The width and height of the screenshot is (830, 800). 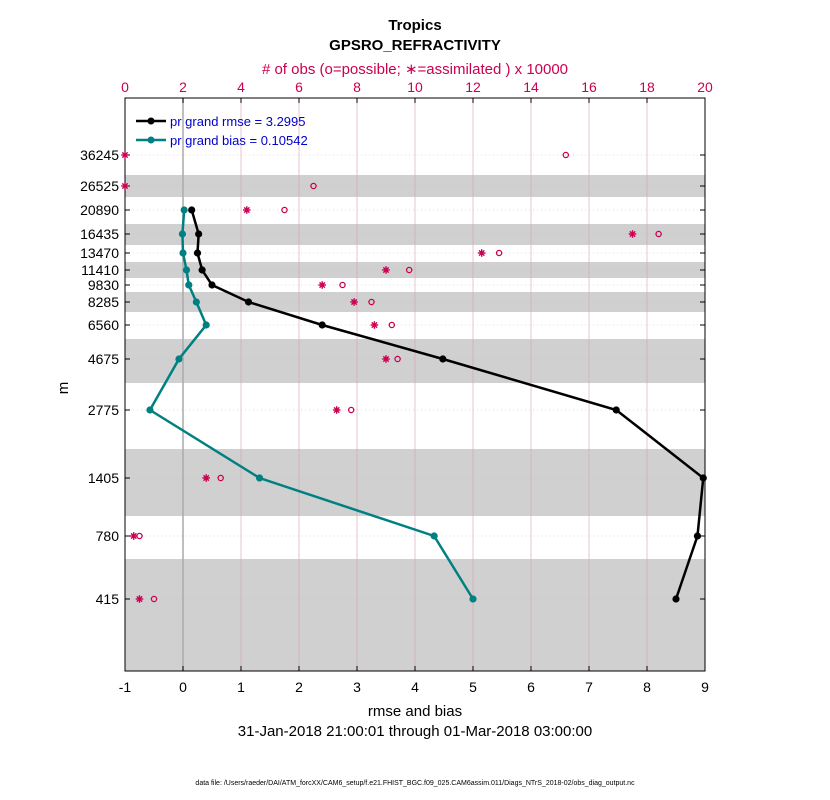 I want to click on x-axis-label: rmse and bias, so click(x=415, y=711).